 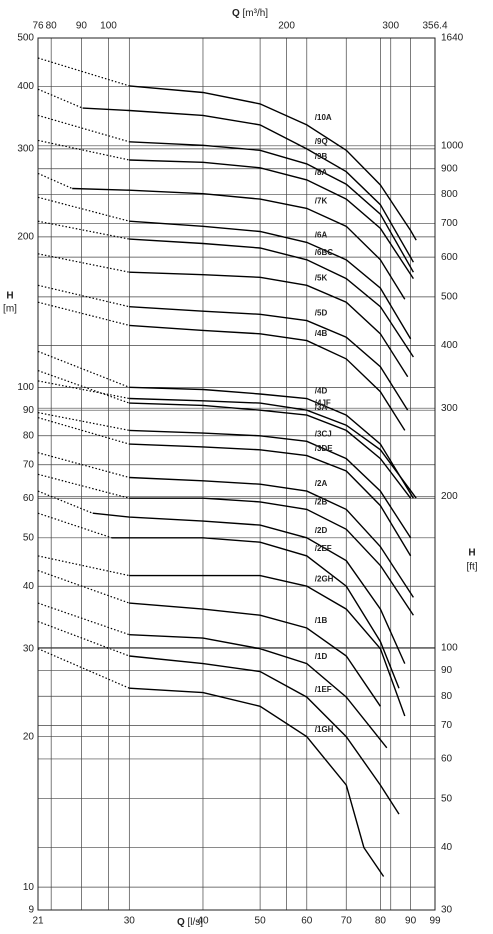 I want to click on y2-tick-label: 60, so click(x=447, y=759).